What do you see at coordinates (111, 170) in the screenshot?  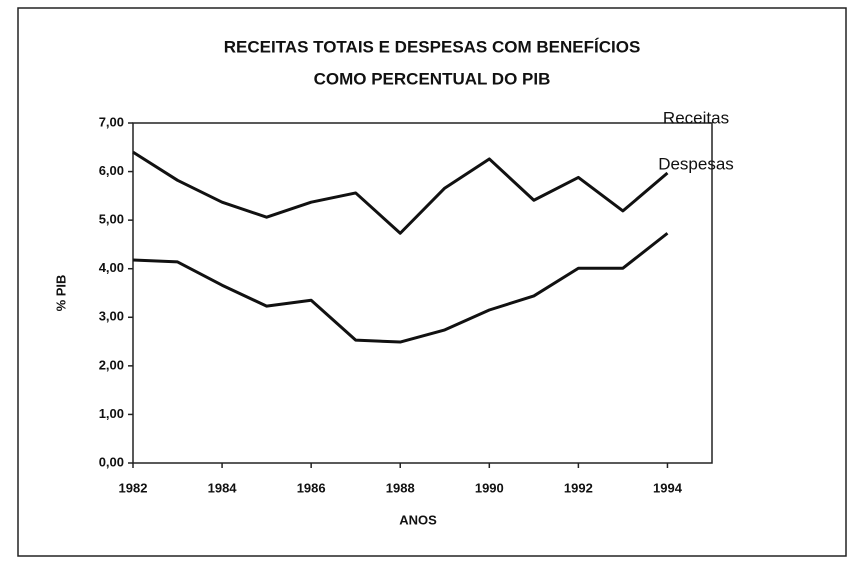 I see `y-tick-label: 6,00` at bounding box center [111, 170].